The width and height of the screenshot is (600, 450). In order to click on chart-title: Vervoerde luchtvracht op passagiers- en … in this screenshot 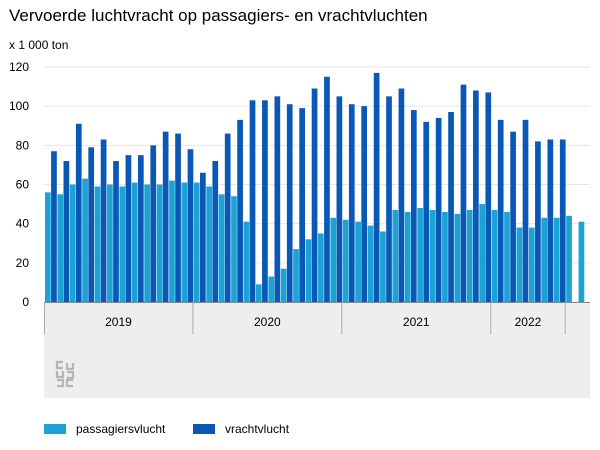, I will do `click(218, 15)`.